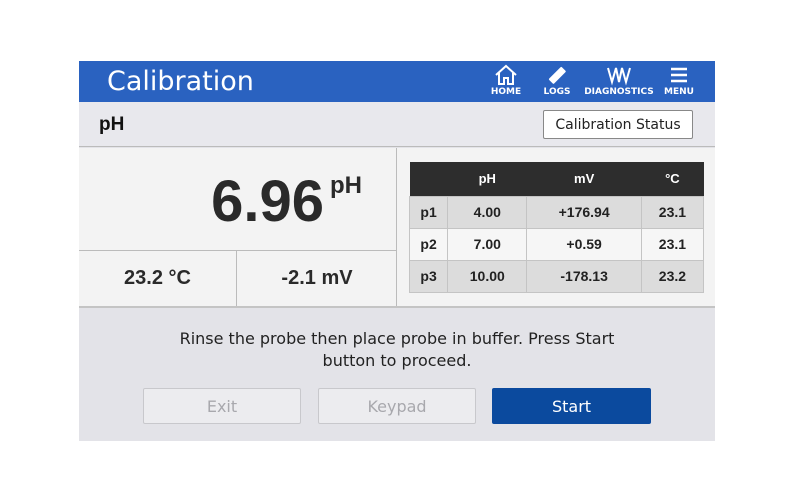 This screenshot has height=500, width=801. I want to click on millivolt-readout: -2.1 mV, so click(317, 278).